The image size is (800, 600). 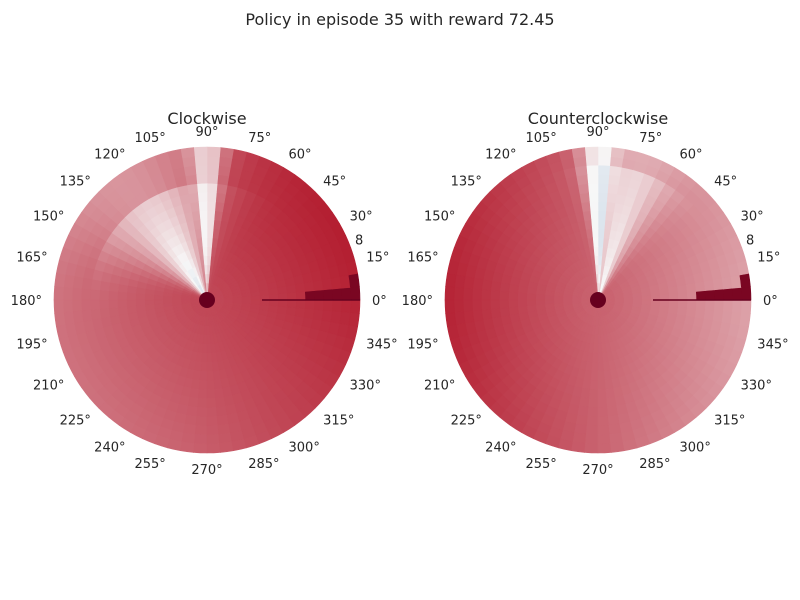 What do you see at coordinates (206, 132) in the screenshot?
I see `theta-tick-label: 90°` at bounding box center [206, 132].